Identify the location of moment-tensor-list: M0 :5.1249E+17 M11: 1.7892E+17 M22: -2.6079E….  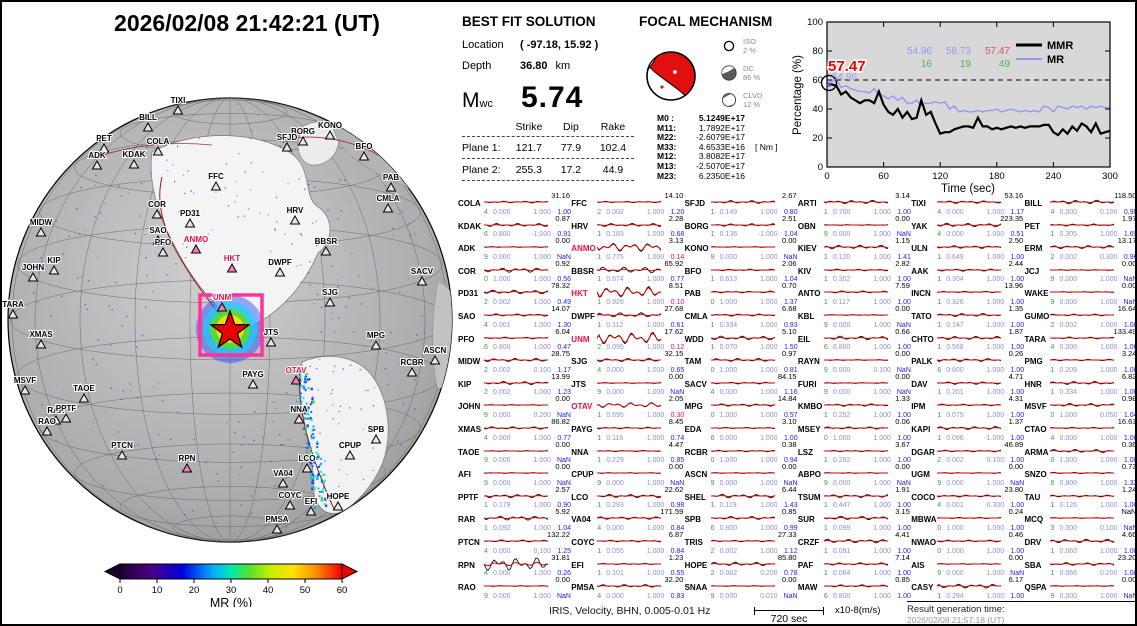
(737, 147).